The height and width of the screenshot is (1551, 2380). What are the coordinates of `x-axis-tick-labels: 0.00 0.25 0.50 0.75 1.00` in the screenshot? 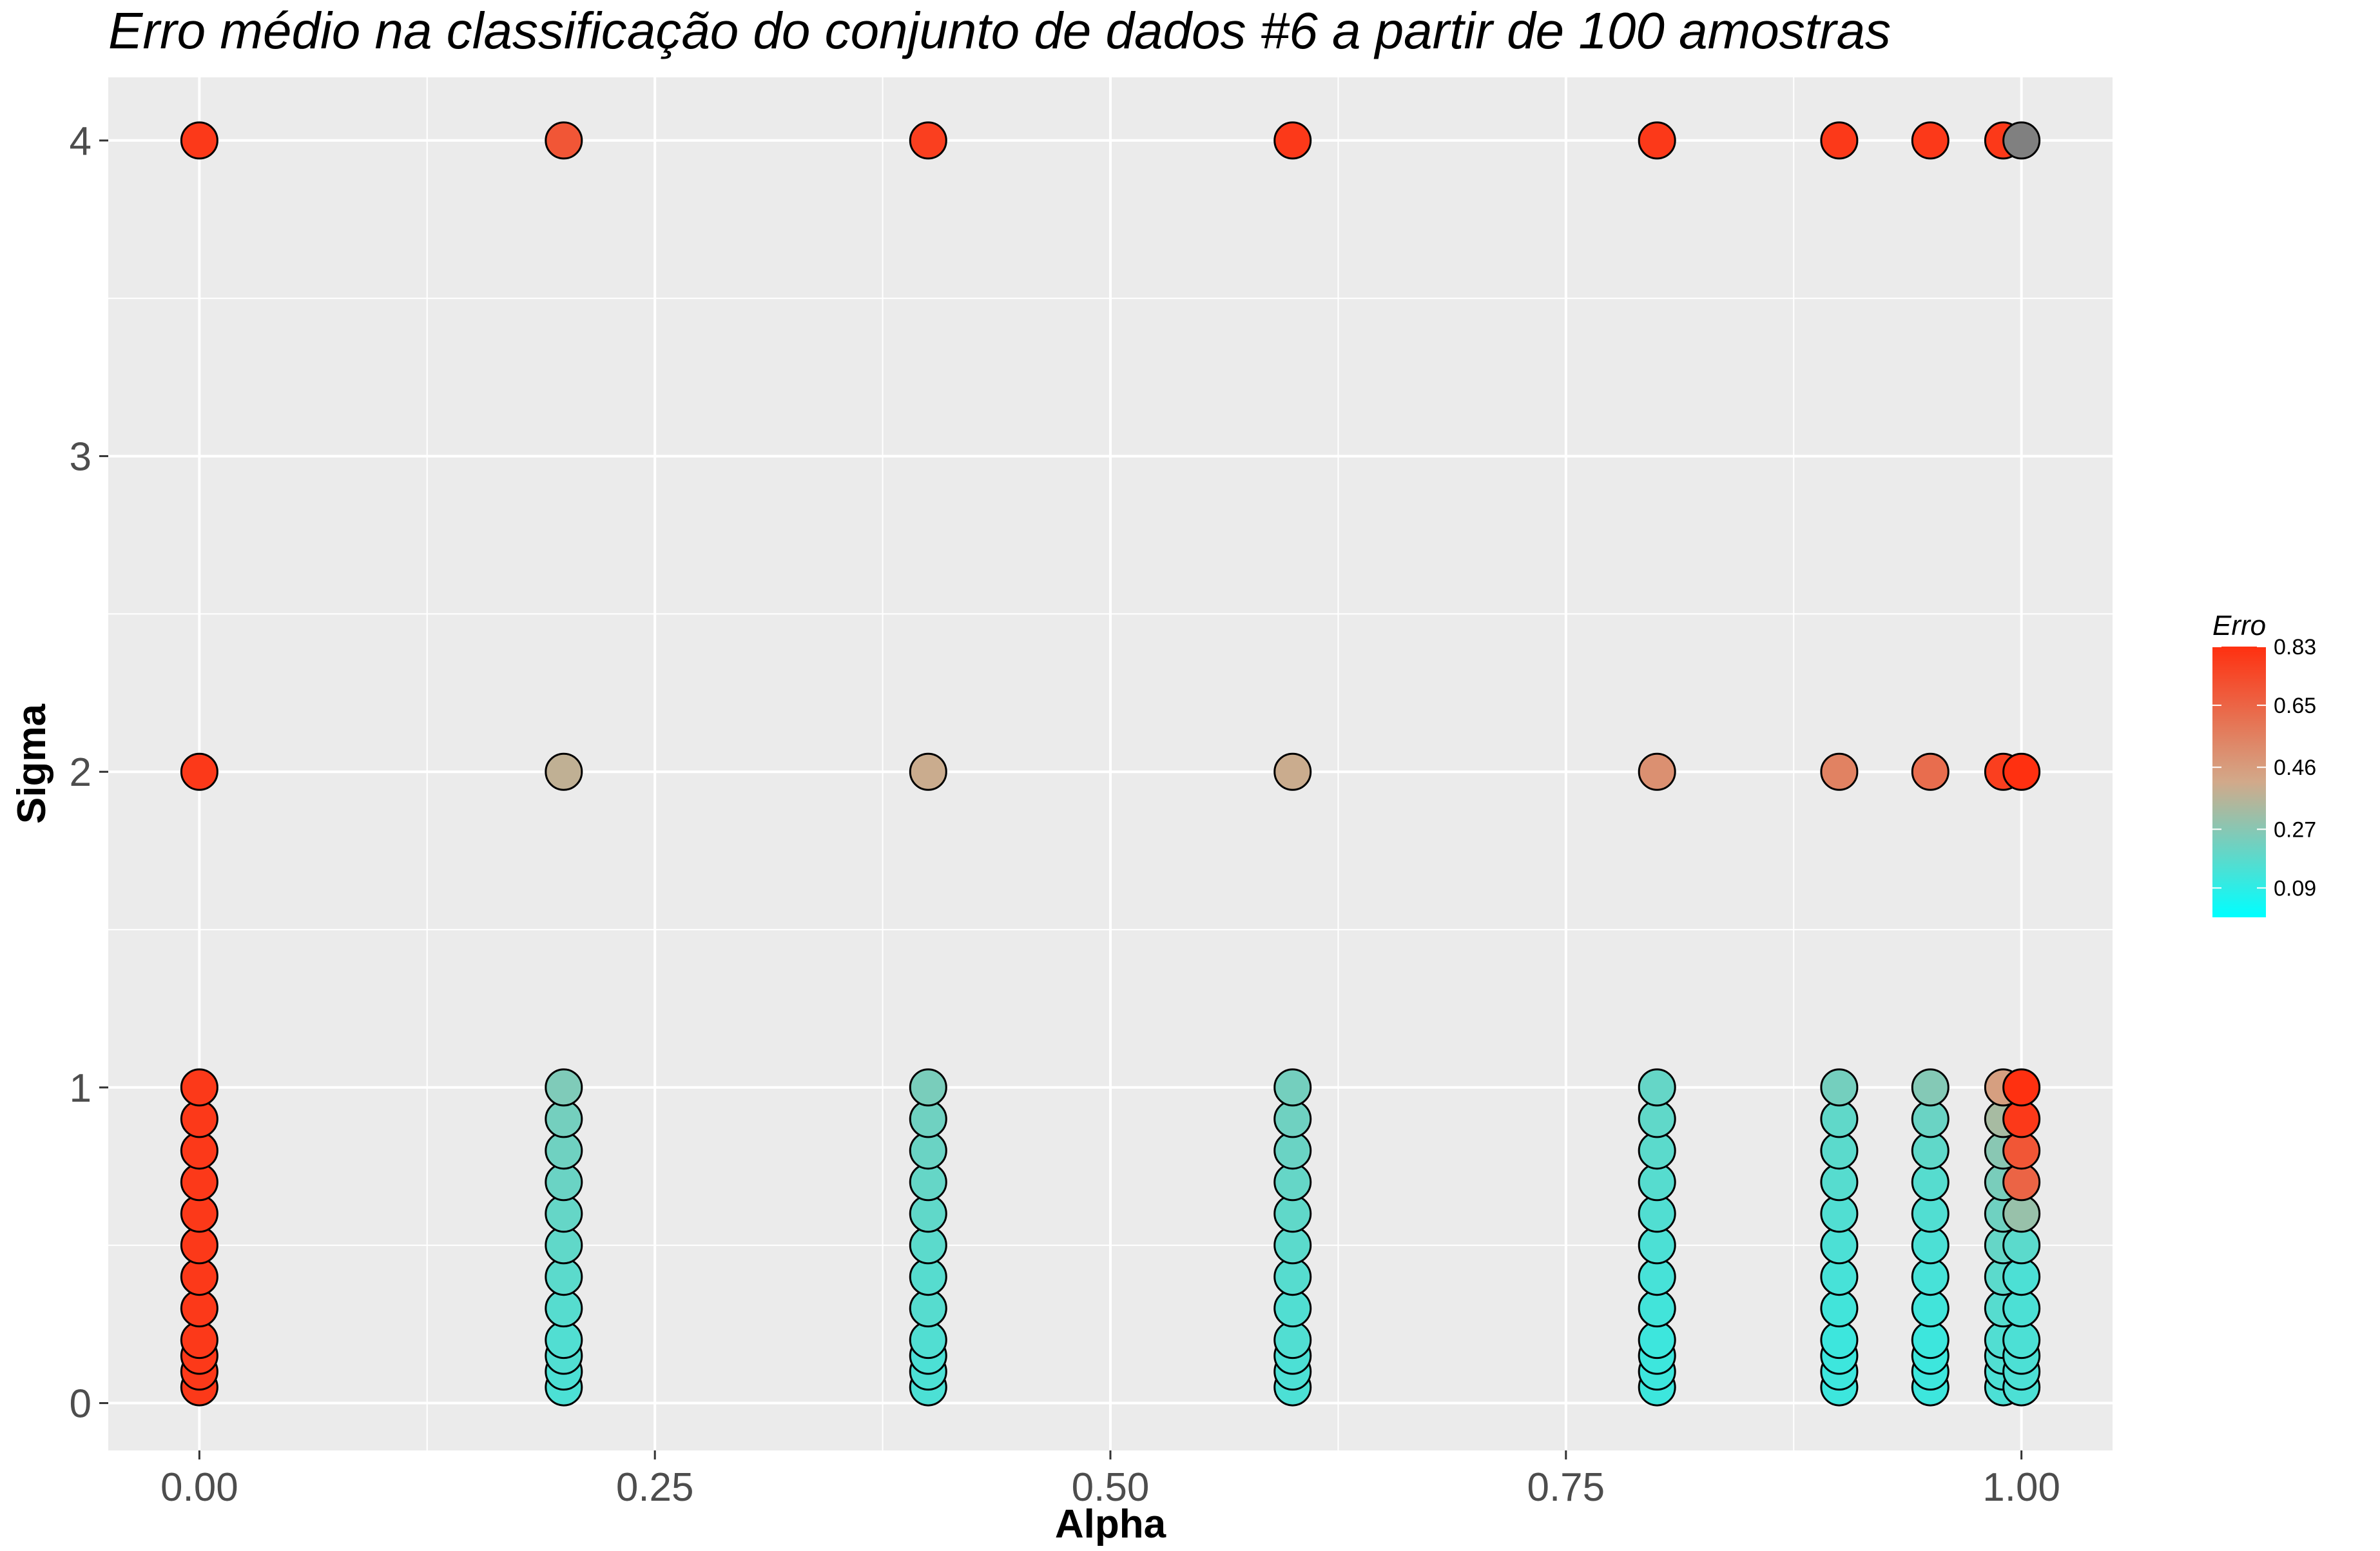 It's located at (1110, 1487).